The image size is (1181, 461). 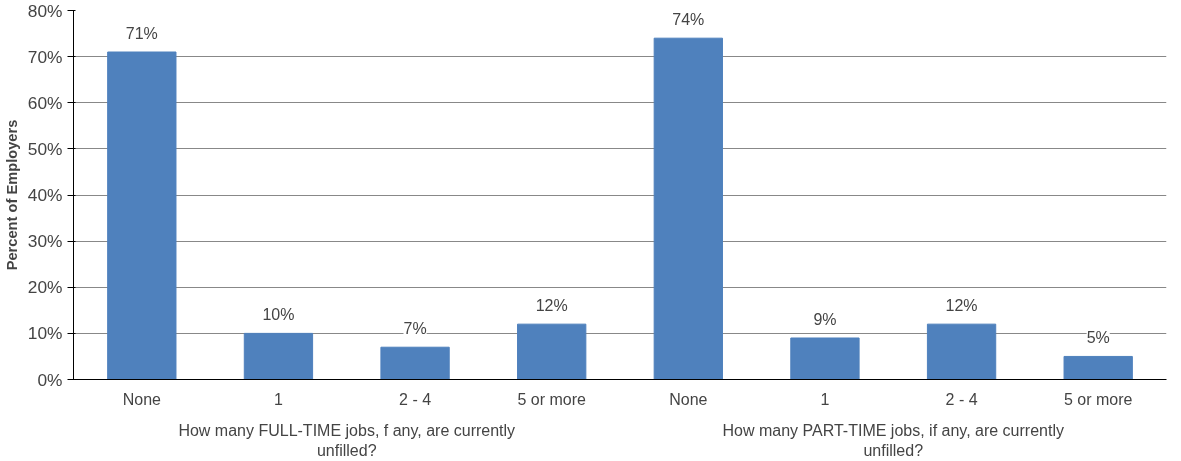 What do you see at coordinates (50, 379) in the screenshot?
I see `y-tick-label: 0%` at bounding box center [50, 379].